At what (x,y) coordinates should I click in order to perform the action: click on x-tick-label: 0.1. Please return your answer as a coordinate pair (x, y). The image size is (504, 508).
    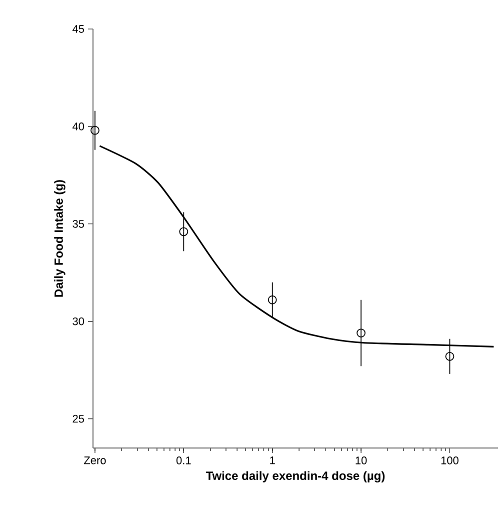
    Looking at the image, I should click on (183, 460).